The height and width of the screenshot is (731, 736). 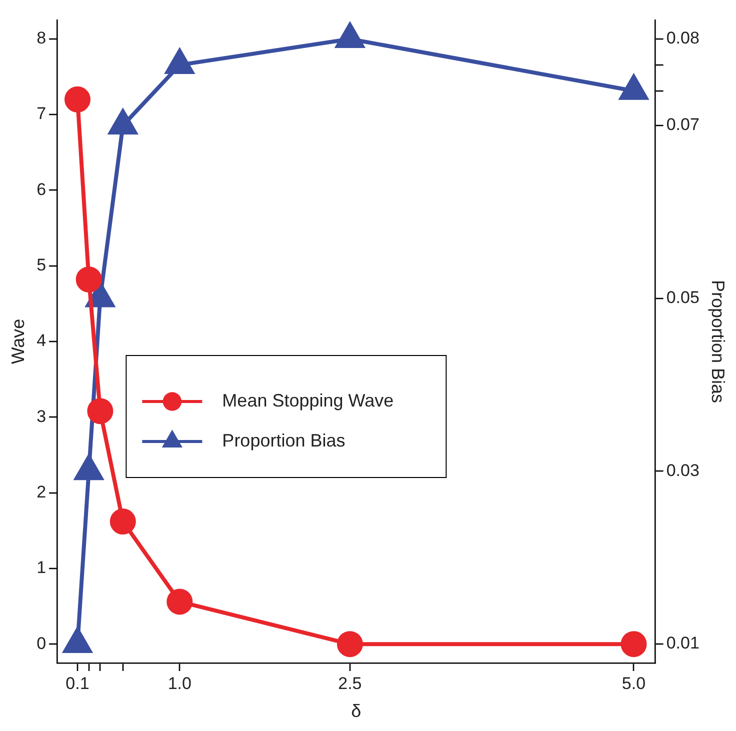 What do you see at coordinates (41, 265) in the screenshot?
I see `y-tick-label: 5` at bounding box center [41, 265].